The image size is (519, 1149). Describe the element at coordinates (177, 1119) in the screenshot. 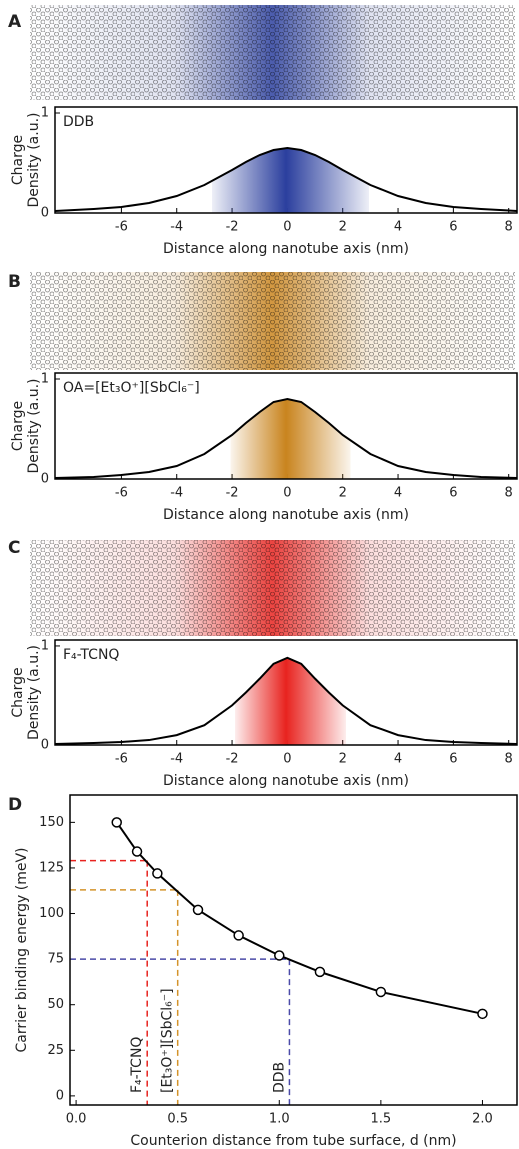

I see `x-tick-label: 0.5` at that location.